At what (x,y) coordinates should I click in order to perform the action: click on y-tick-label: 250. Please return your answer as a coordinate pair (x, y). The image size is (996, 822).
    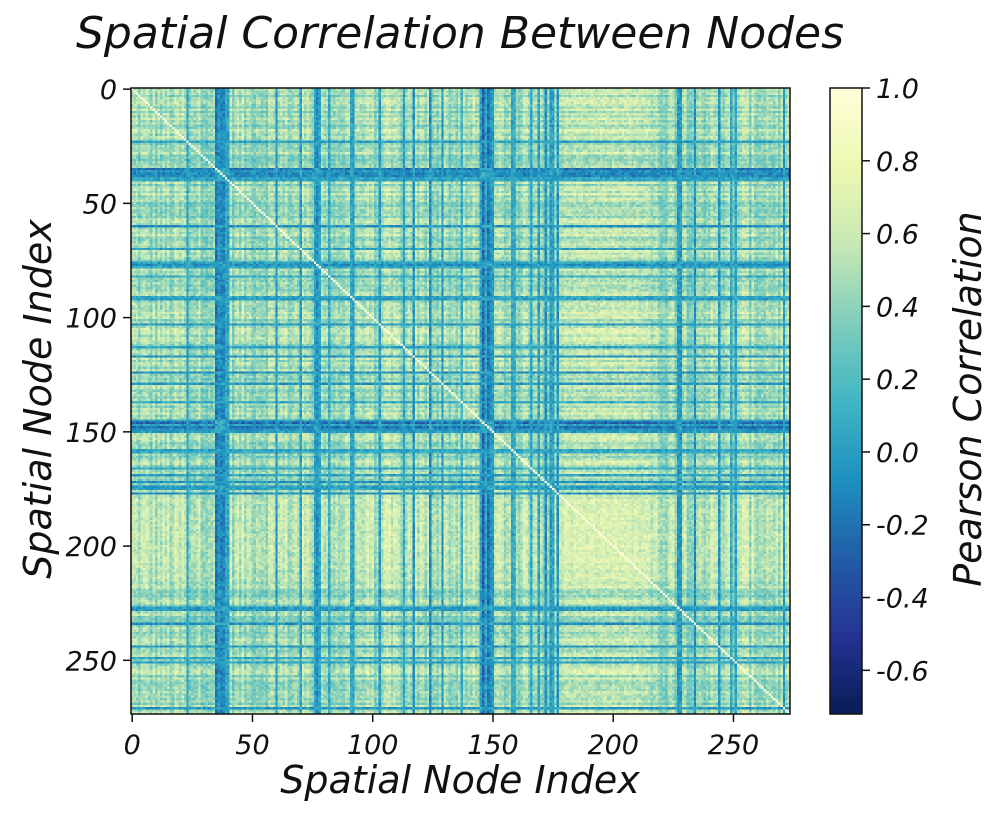
    Looking at the image, I should click on (91, 661).